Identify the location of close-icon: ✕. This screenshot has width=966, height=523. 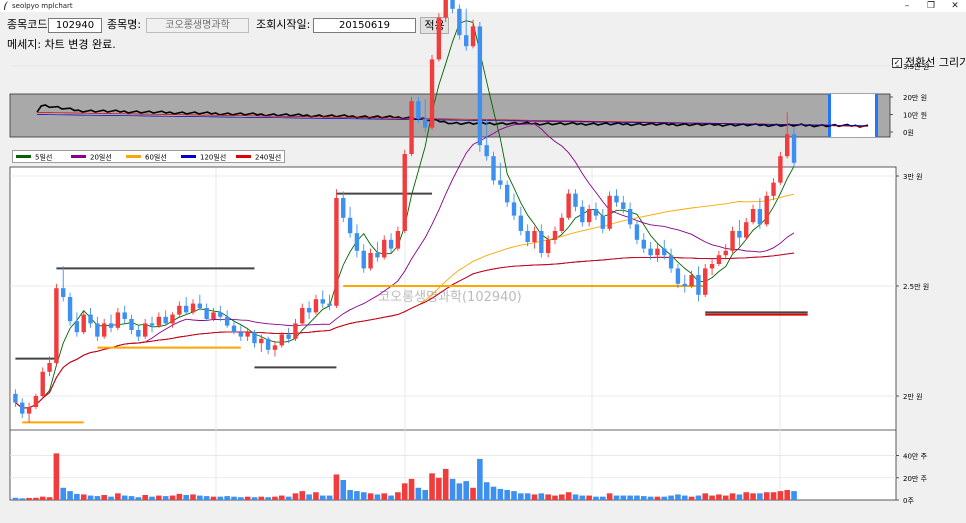
(955, 6).